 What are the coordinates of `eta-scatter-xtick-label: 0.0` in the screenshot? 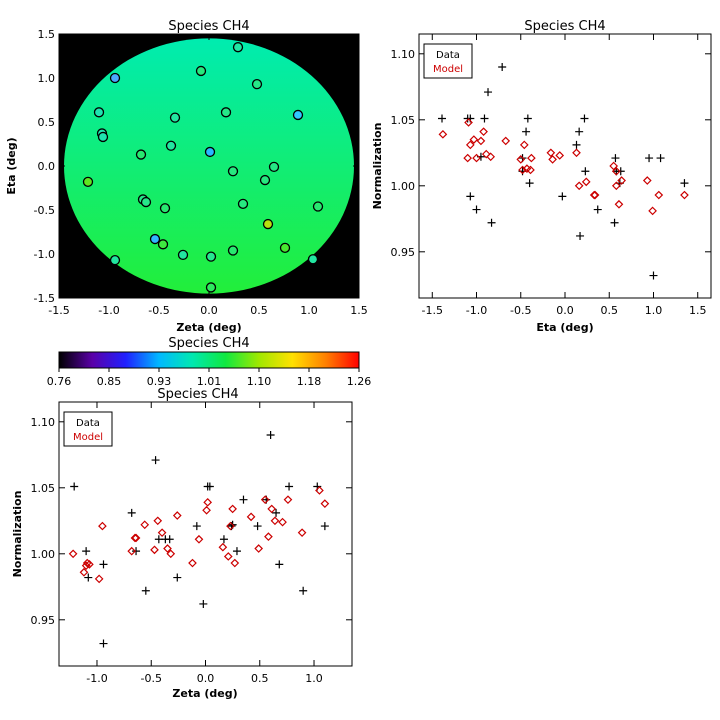 It's located at (565, 310).